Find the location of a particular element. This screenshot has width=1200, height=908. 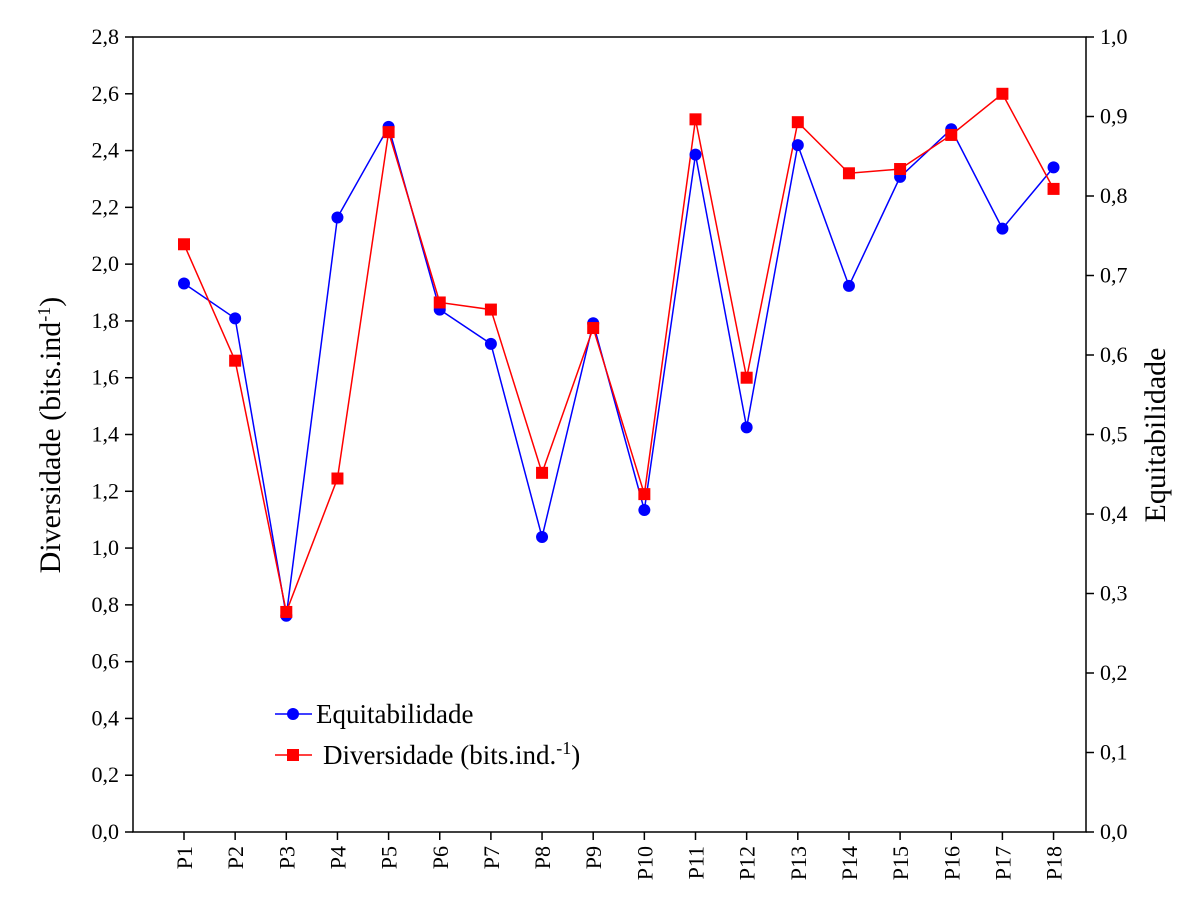

right-tick-label: 0,0 is located at coordinates (1114, 831).